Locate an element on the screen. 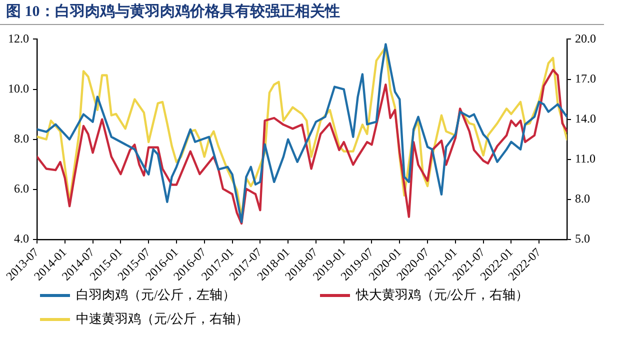  y-tick-label: 8.0 is located at coordinates (21, 139).